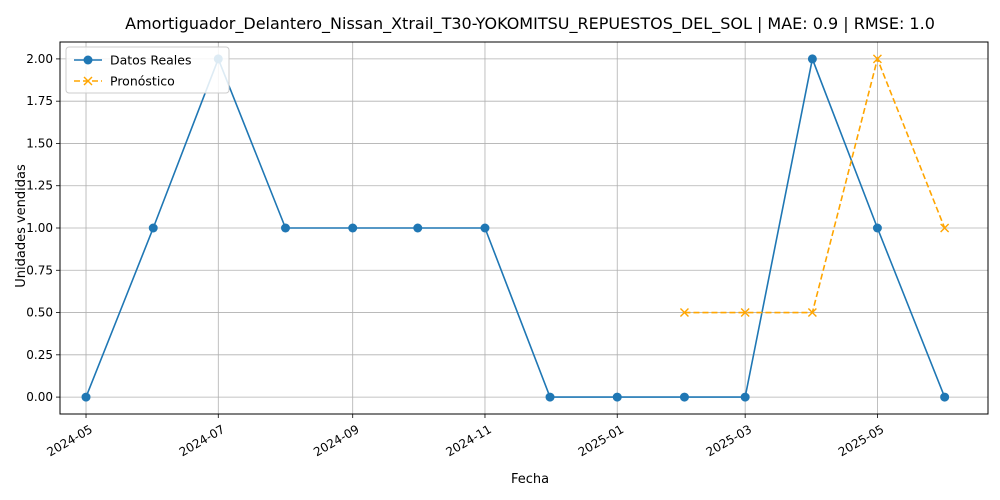 Image resolution: width=1000 pixels, height=500 pixels. What do you see at coordinates (39, 186) in the screenshot?
I see `y-tick-label: 1.25` at bounding box center [39, 186].